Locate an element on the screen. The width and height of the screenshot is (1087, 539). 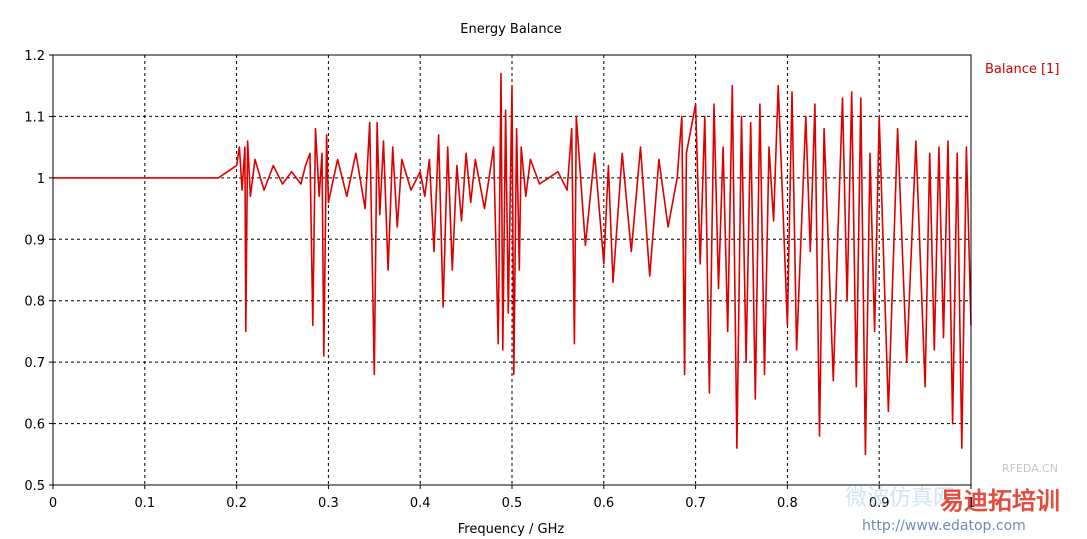
y-tick-label: 0.8 is located at coordinates (34, 302).